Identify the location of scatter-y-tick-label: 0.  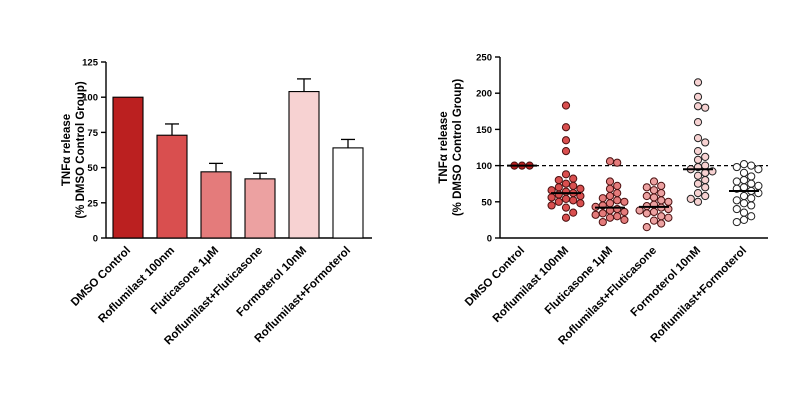
(489, 239).